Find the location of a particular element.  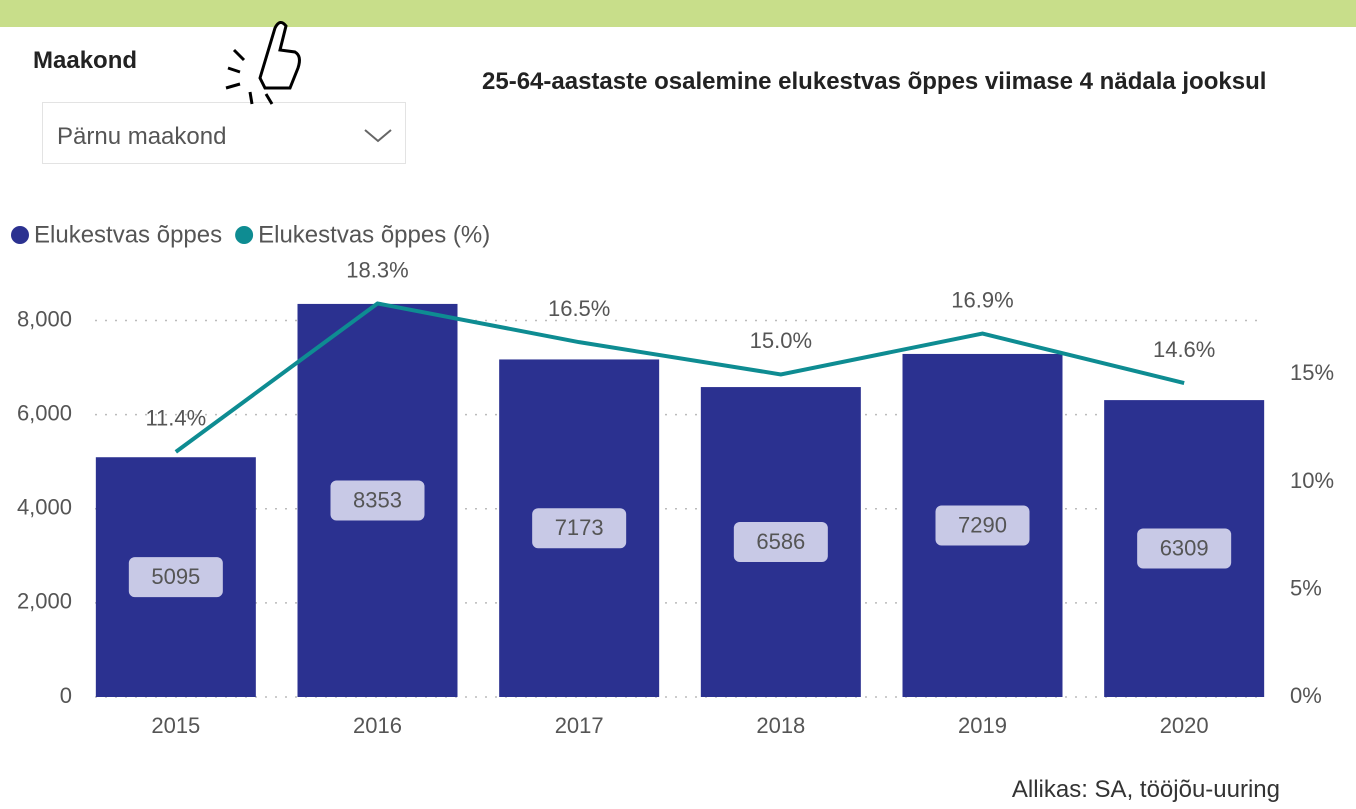

data-label-group: 7290 is located at coordinates (982, 525).